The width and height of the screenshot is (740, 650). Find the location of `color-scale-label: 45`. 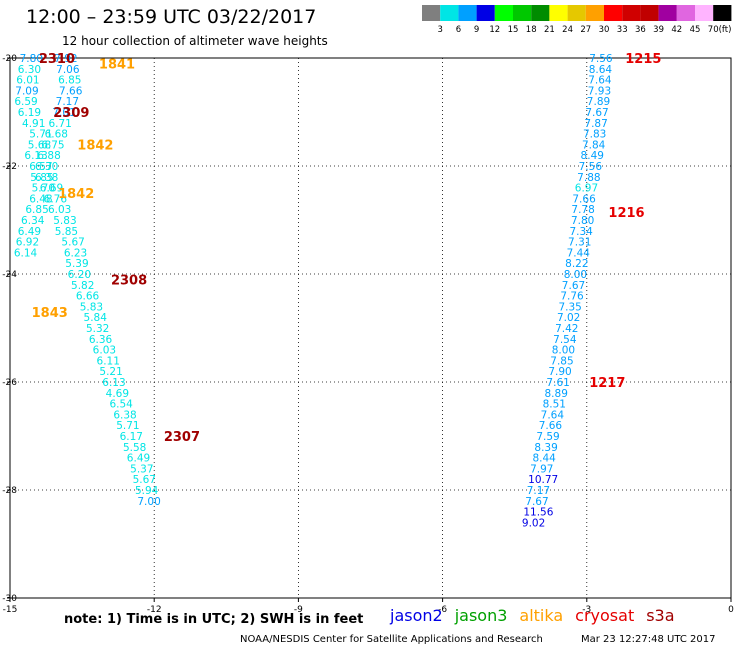

color-scale-label: 45 is located at coordinates (695, 30).